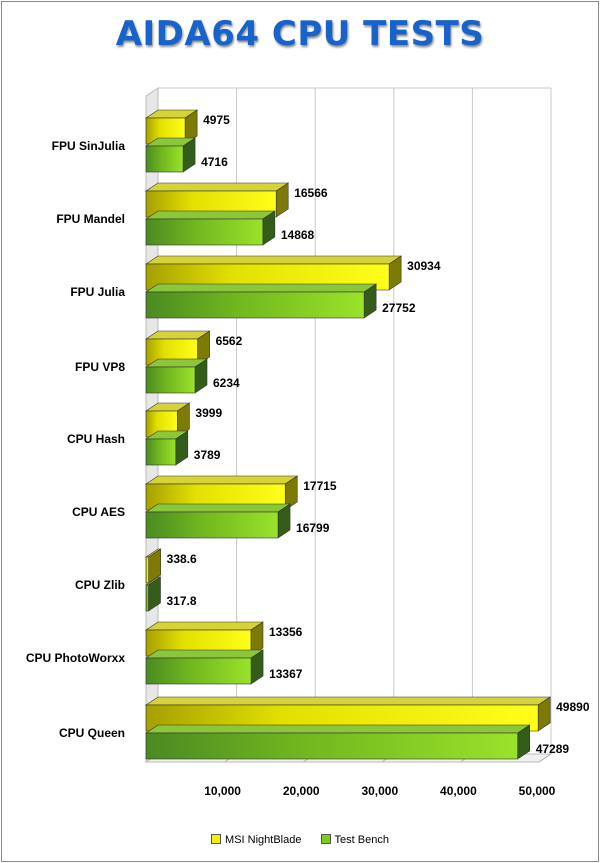 The image size is (600, 863). What do you see at coordinates (311, 193) in the screenshot?
I see `data-label: 16566` at bounding box center [311, 193].